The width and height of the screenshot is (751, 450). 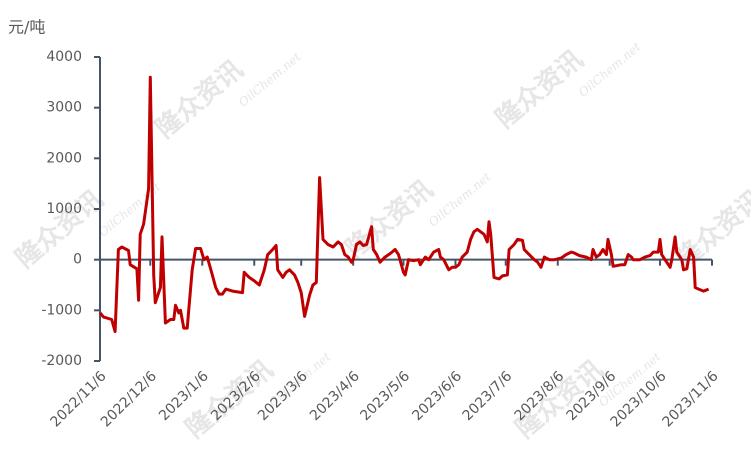 What do you see at coordinates (64, 57) in the screenshot?
I see `y-tick-label: 4000` at bounding box center [64, 57].